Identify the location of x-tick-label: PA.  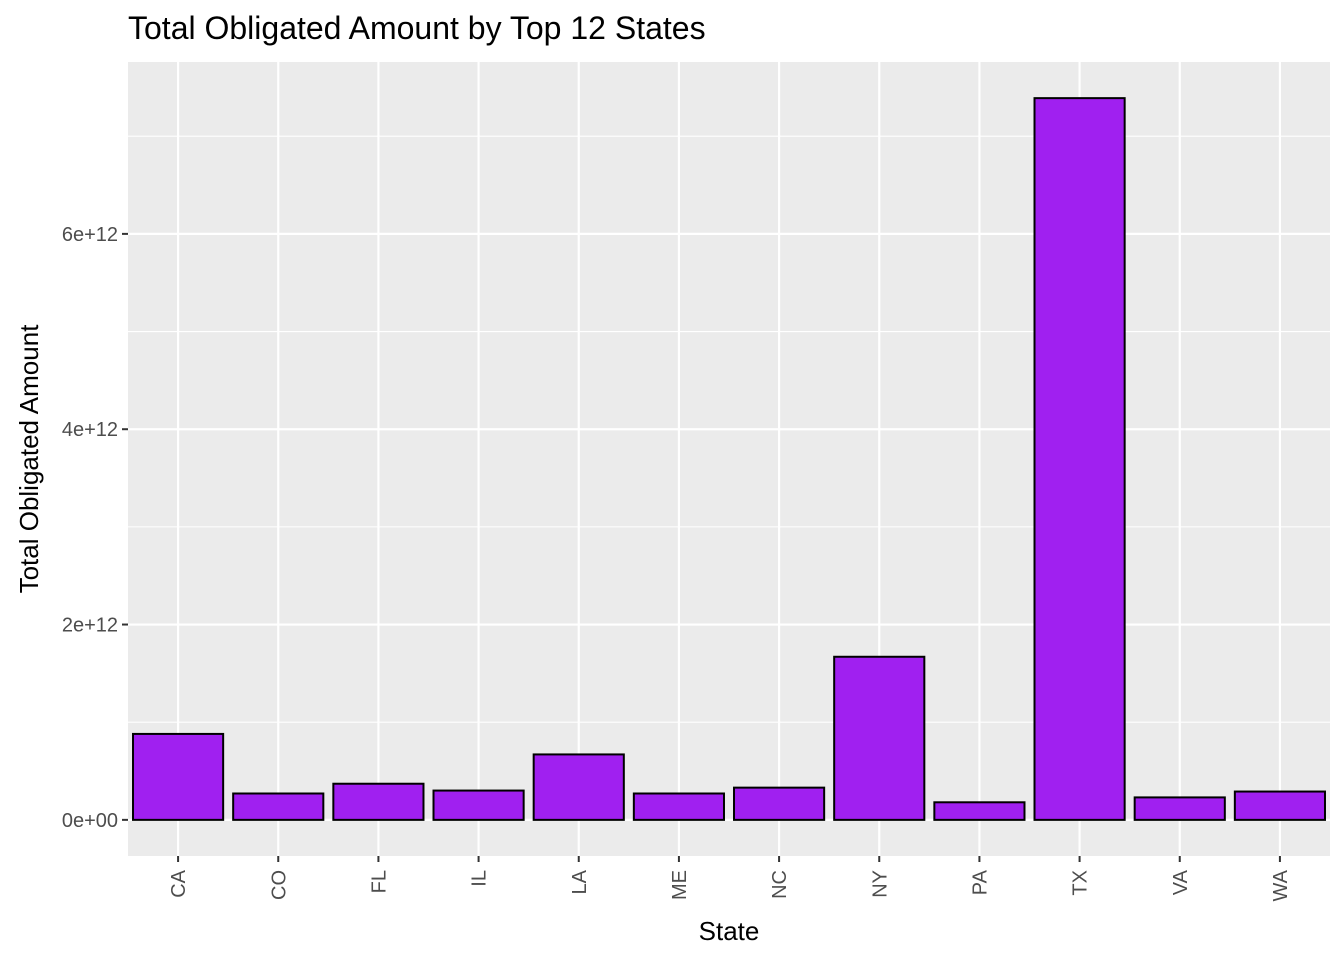
(980, 882).